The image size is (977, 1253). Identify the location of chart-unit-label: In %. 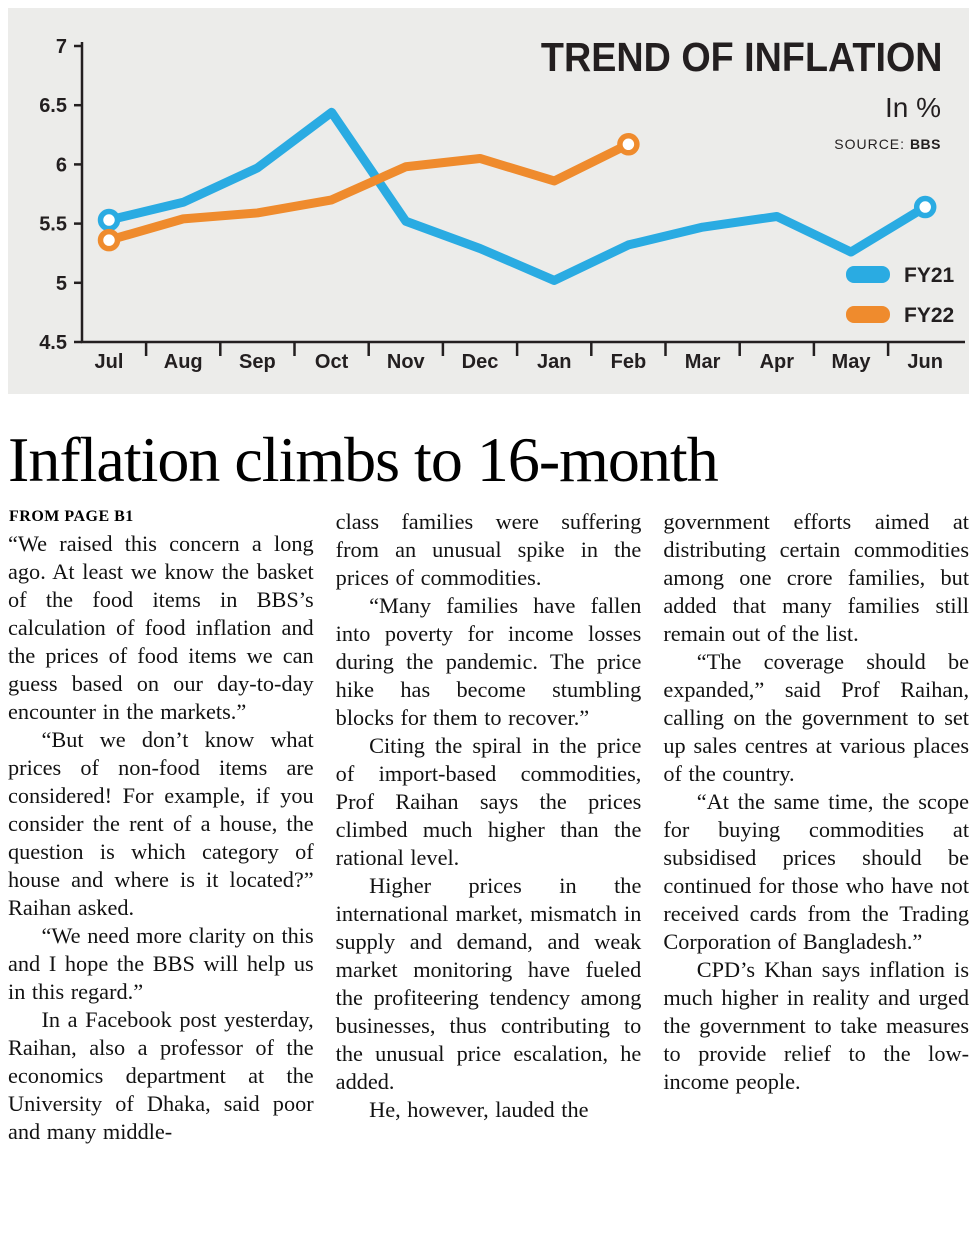
(912, 107).